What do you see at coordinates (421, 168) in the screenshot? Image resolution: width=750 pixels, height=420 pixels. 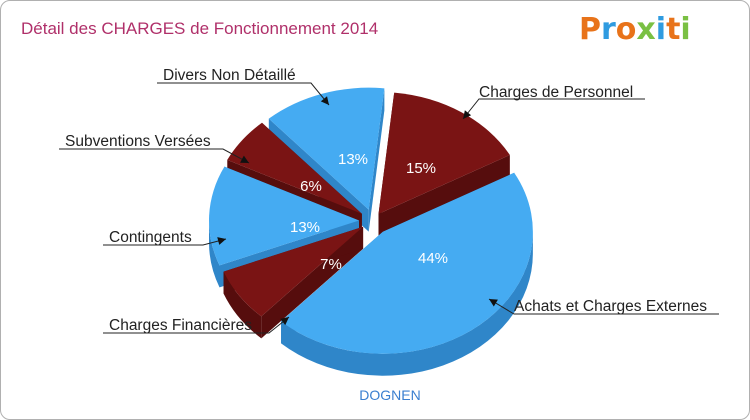 I see `data-label: 15%` at bounding box center [421, 168].